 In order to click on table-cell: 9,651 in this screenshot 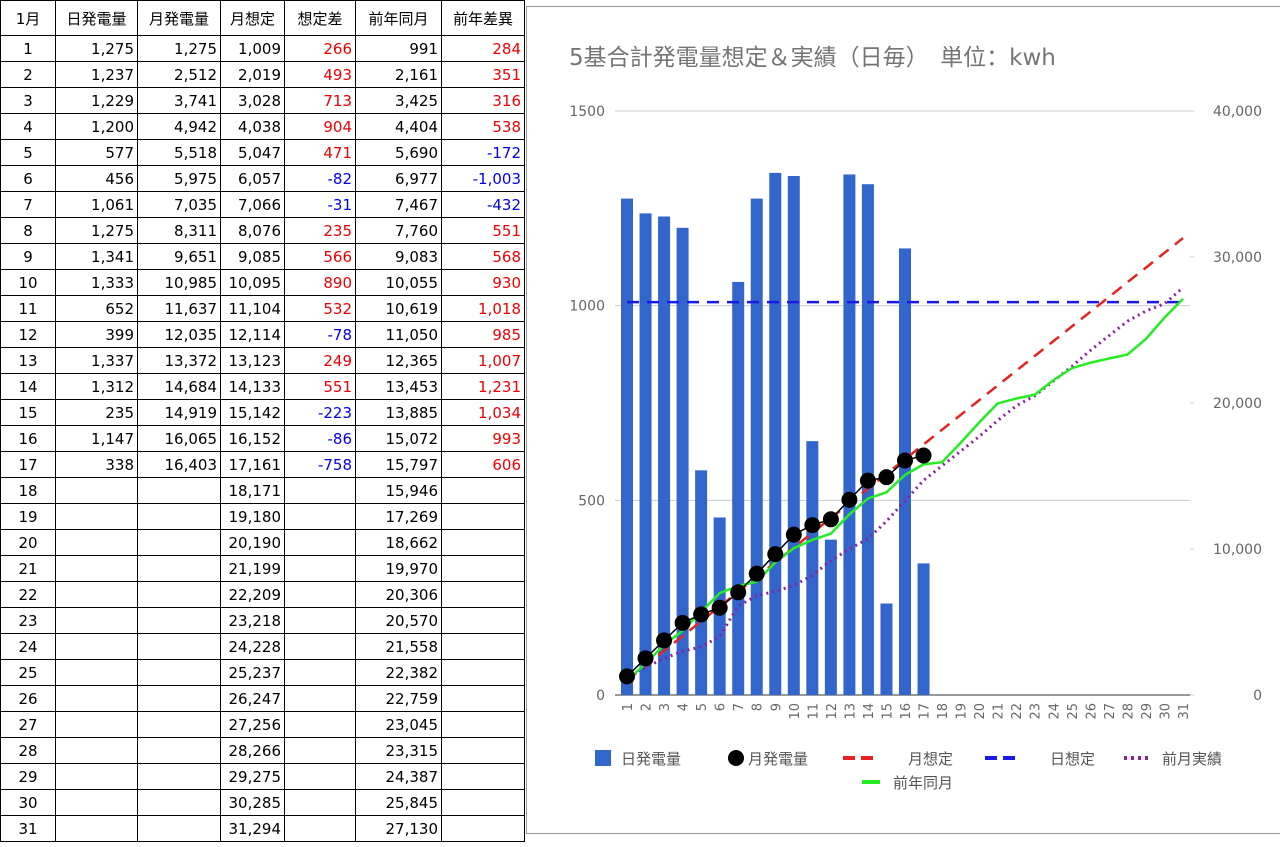, I will do `click(179, 256)`.